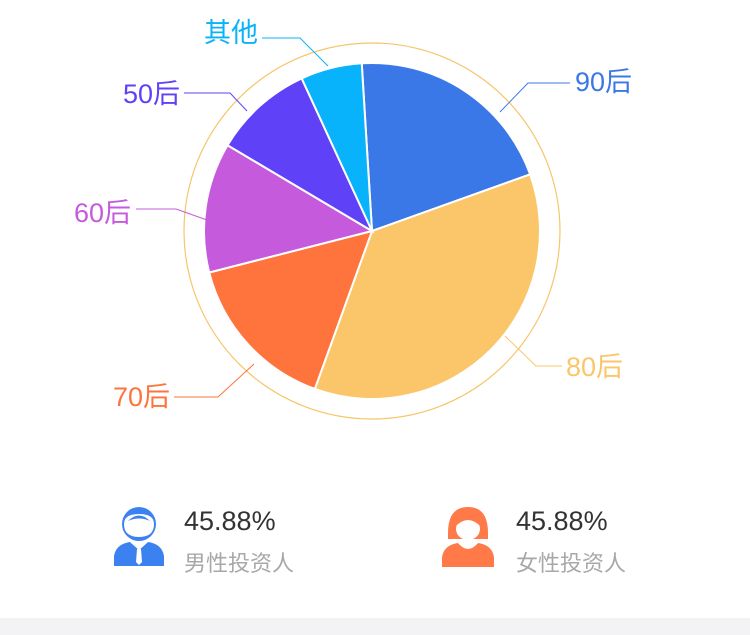  What do you see at coordinates (230, 521) in the screenshot?
I see `male-percent: 45.88%` at bounding box center [230, 521].